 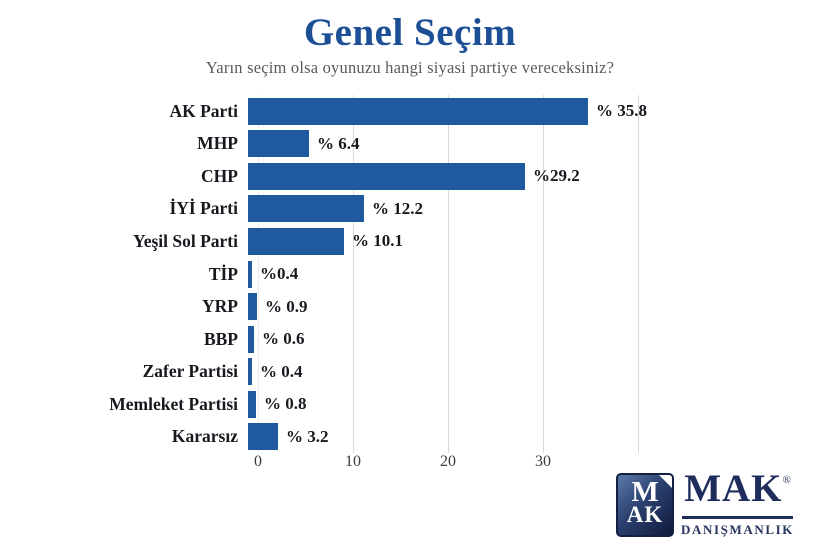 I want to click on party-label: TİP, so click(x=223, y=273).